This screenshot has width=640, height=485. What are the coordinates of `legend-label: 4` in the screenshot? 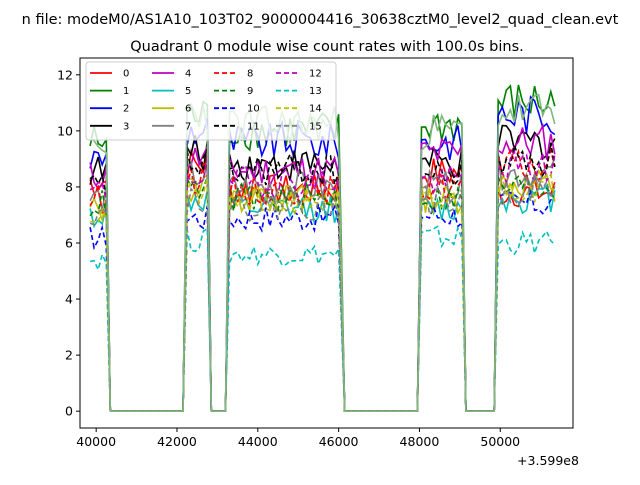 It's located at (188, 74).